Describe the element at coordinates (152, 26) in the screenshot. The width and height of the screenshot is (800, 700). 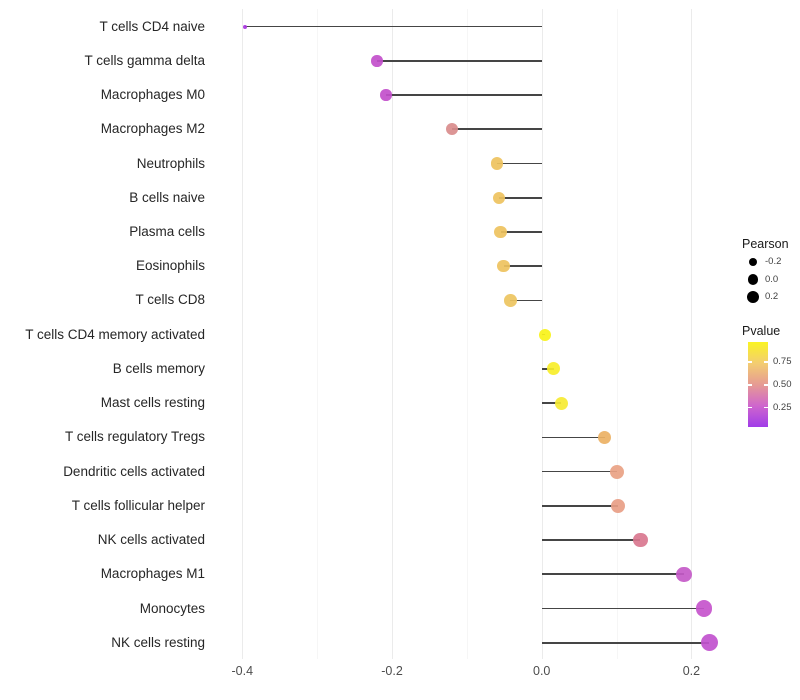
I see `y-axis-label: T cells CD4 naive` at that location.